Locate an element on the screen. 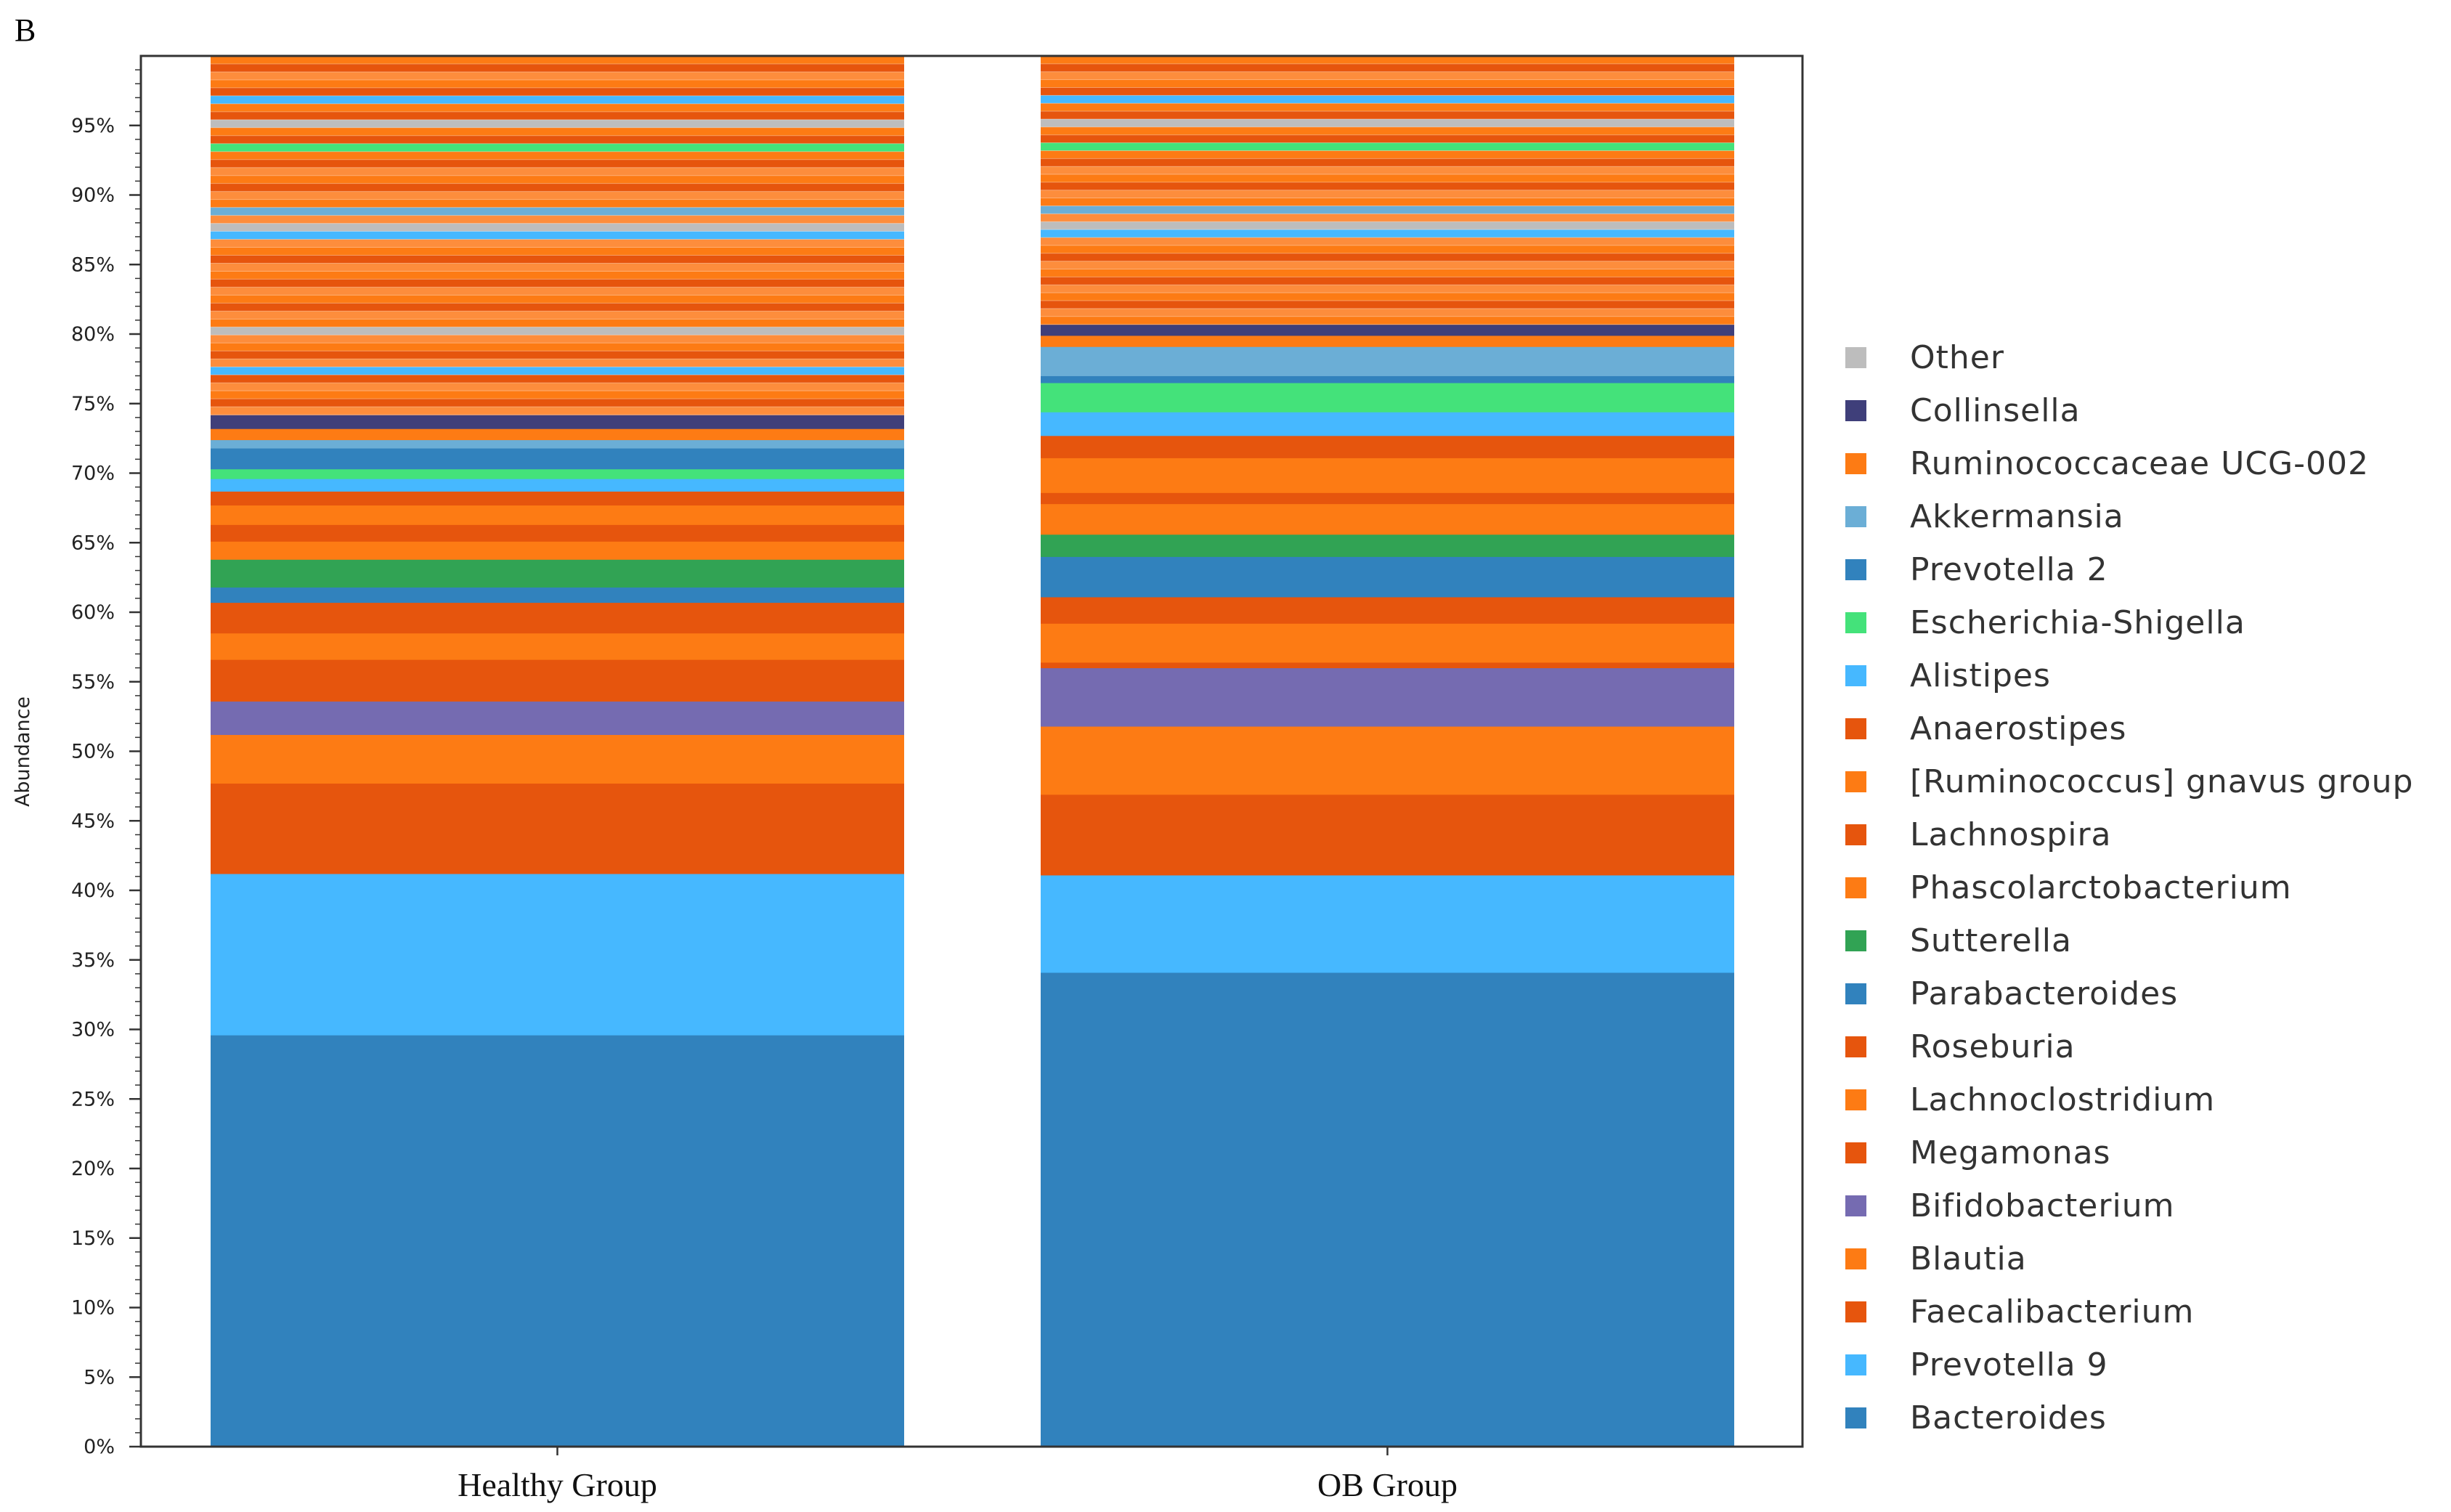 The height and width of the screenshot is (1512, 2451). legend-item: Lachnoclostridium is located at coordinates (2029, 1099).